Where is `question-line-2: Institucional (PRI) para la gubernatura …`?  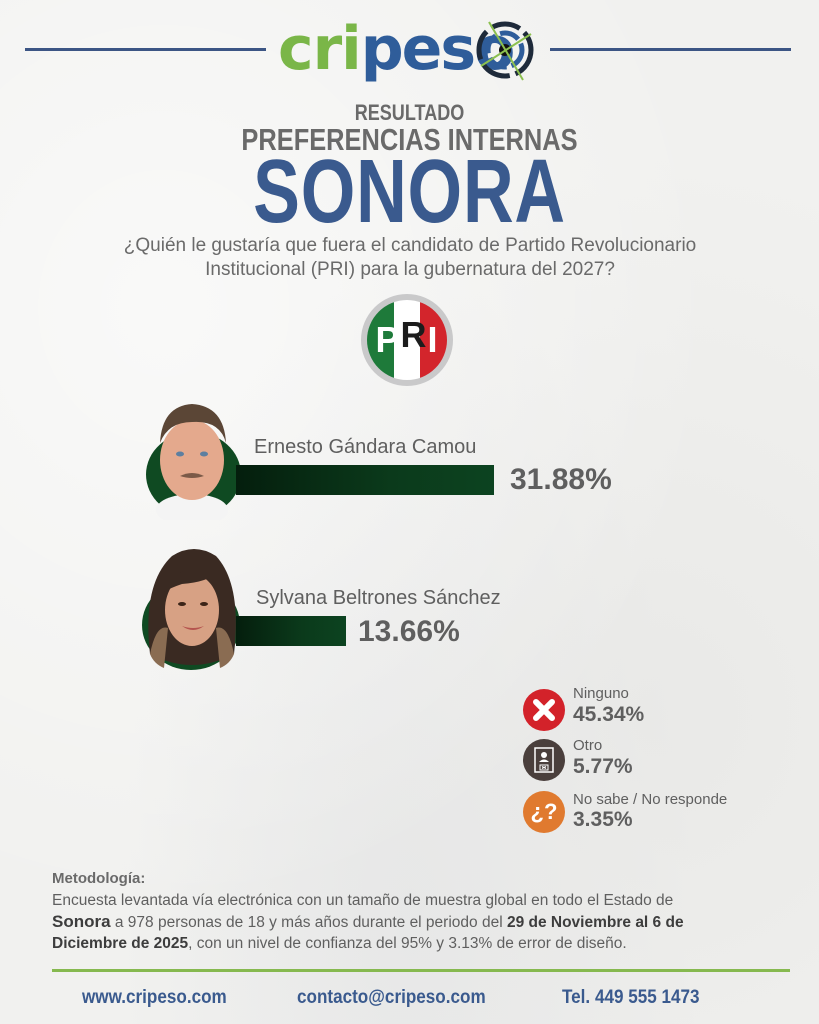
question-line-2: Institucional (PRI) para la gubernatura … is located at coordinates (410, 269).